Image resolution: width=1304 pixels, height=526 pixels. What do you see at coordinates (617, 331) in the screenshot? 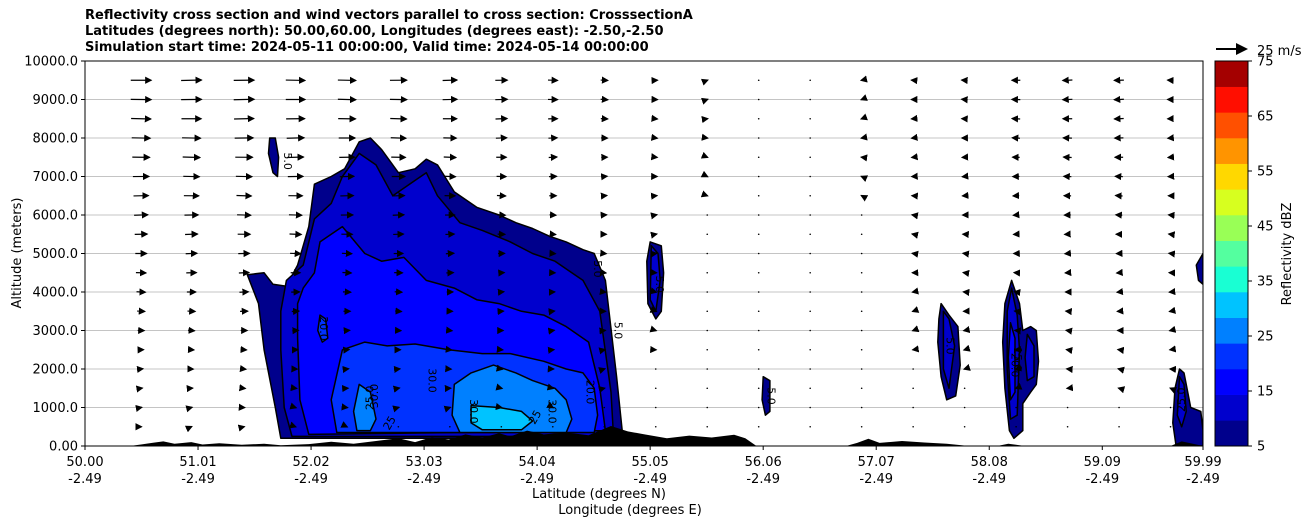
I see `contour-label-13: 5.0` at bounding box center [617, 331].